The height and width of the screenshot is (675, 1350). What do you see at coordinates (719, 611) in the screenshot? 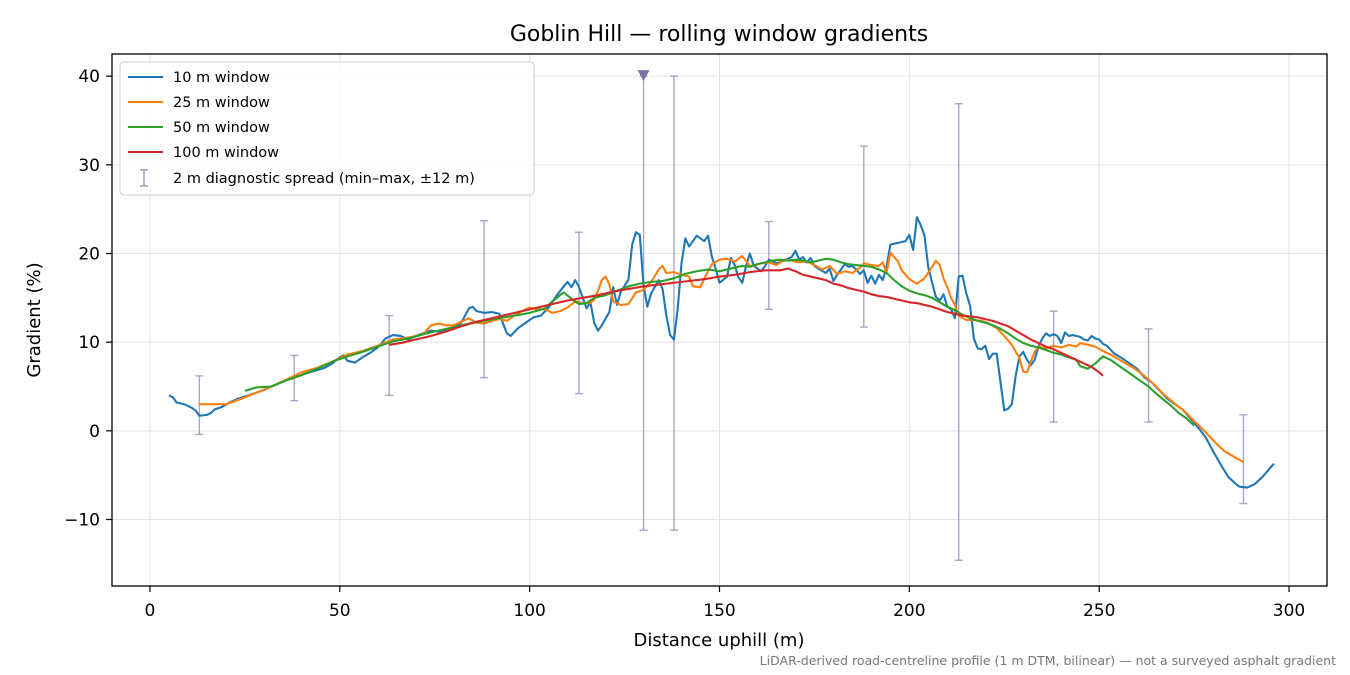
I see `x-tick-label: 150` at bounding box center [719, 611].